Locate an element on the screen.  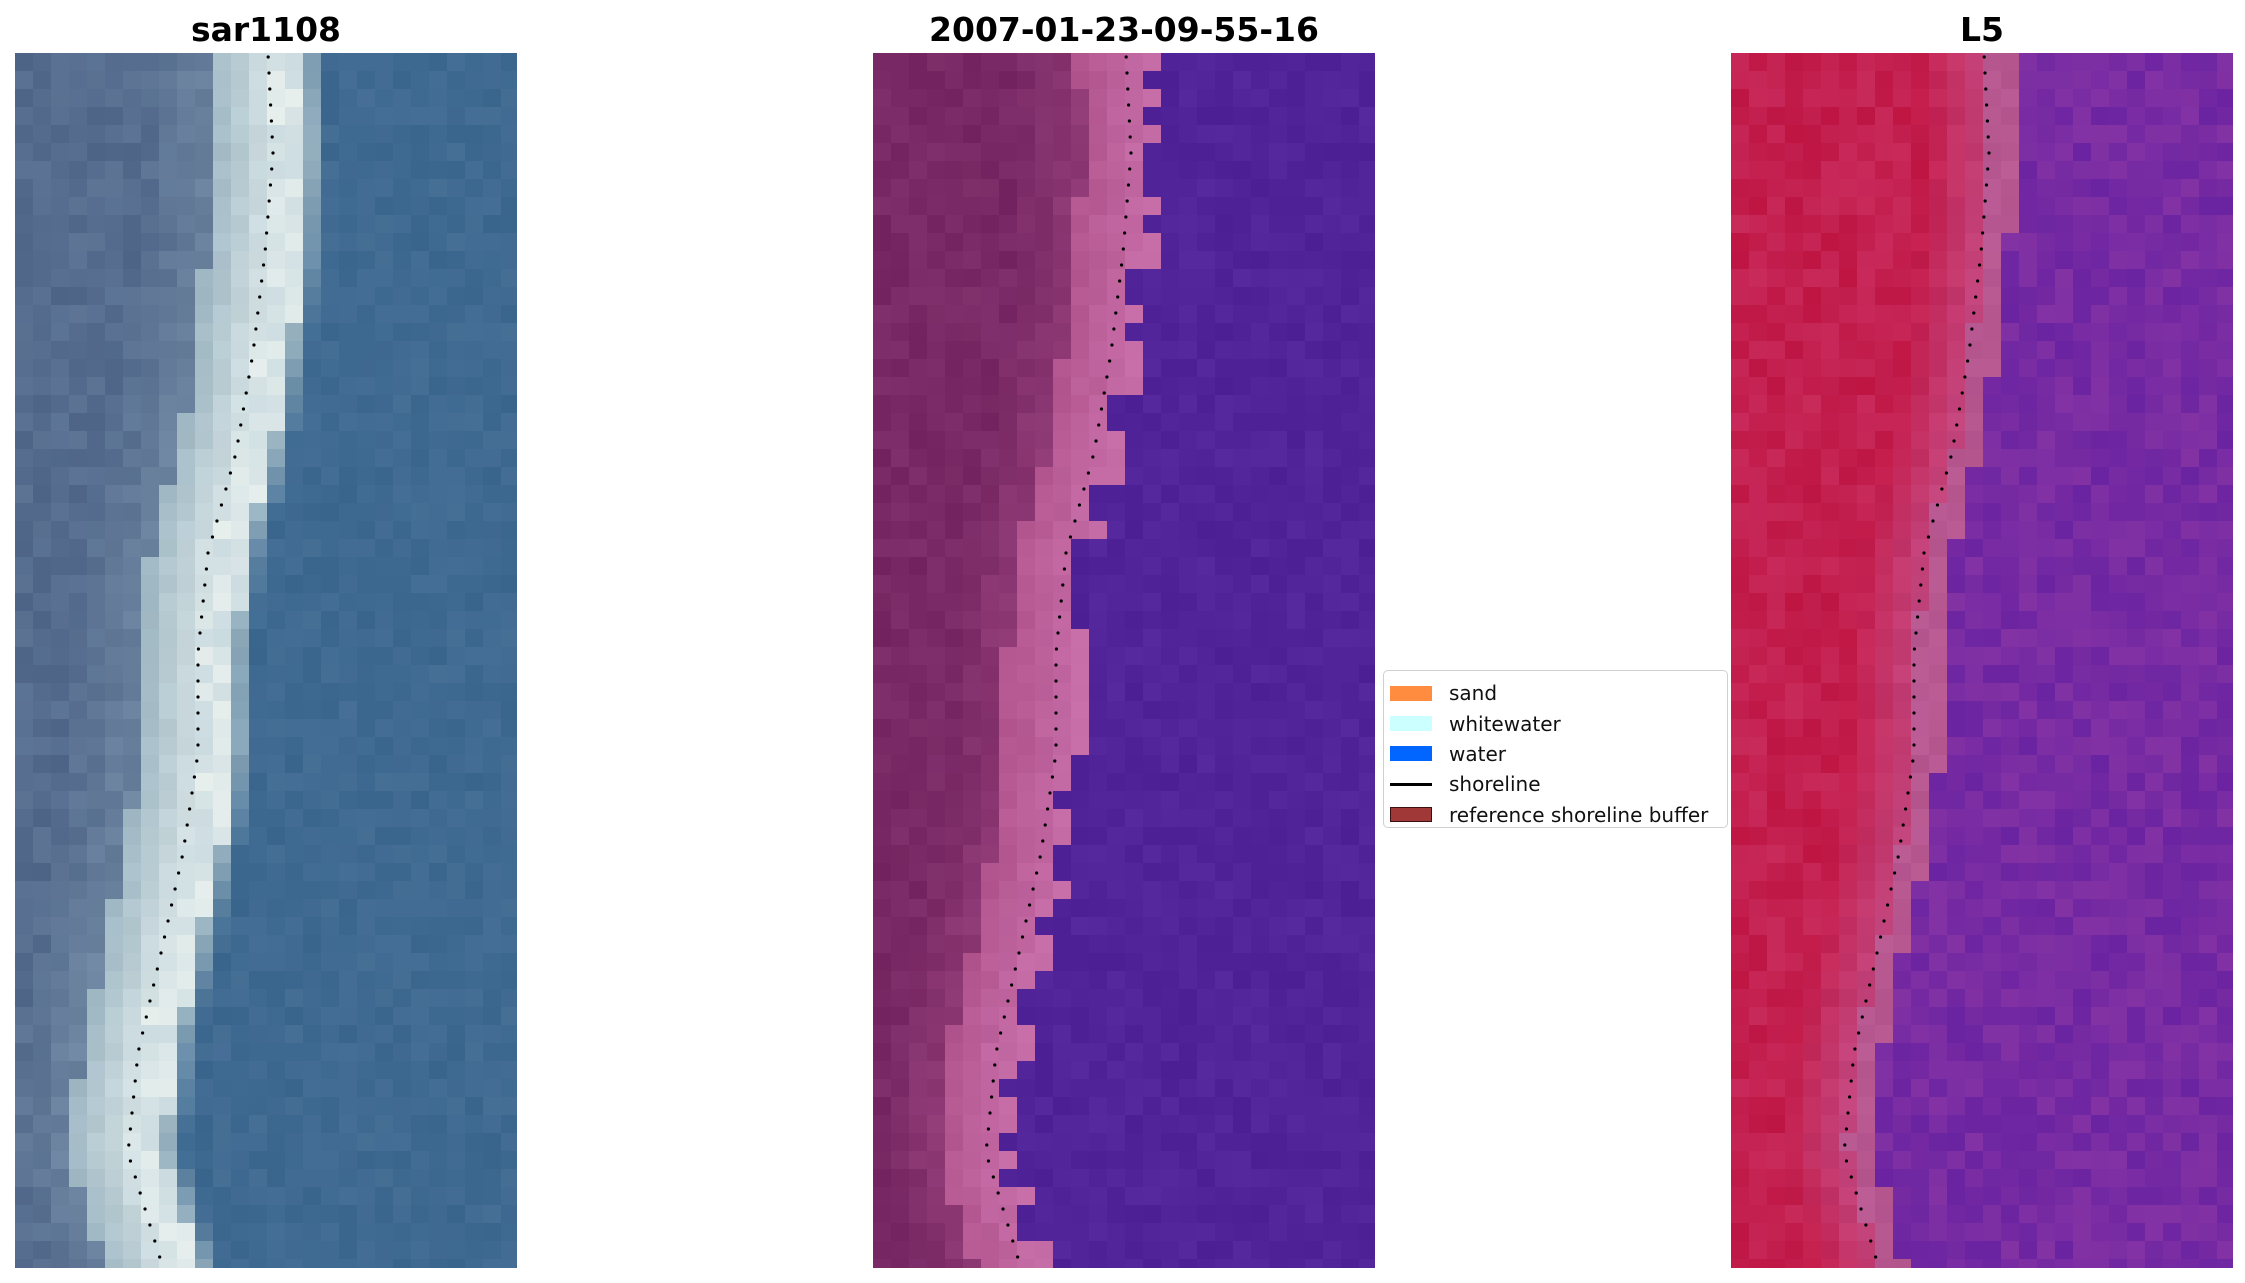
legend-item-reference-buffer: reference shoreline buffer is located at coordinates (1558, 815).